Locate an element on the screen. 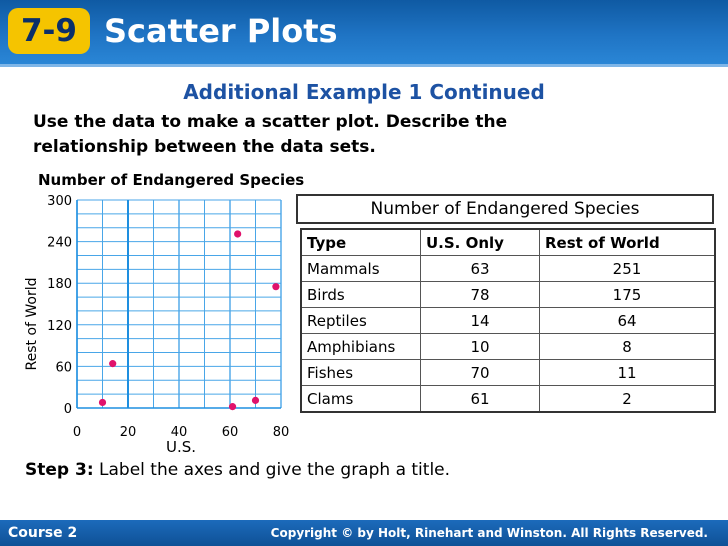 This screenshot has width=728, height=546. table-header-row: Type U.S. Only Rest of World is located at coordinates (508, 242).